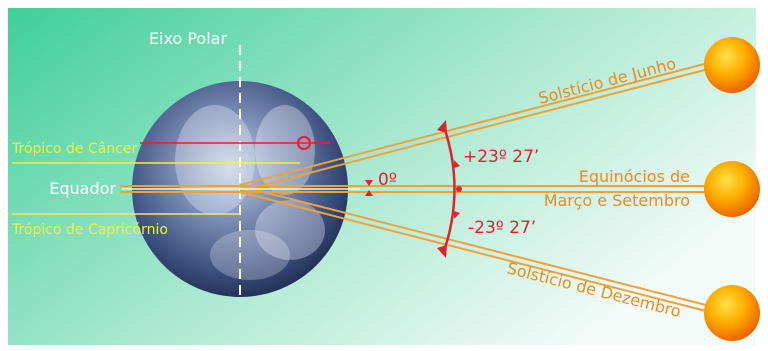  Describe the element at coordinates (457, 215) in the screenshot. I see `arc-tick-lower-icon` at that location.